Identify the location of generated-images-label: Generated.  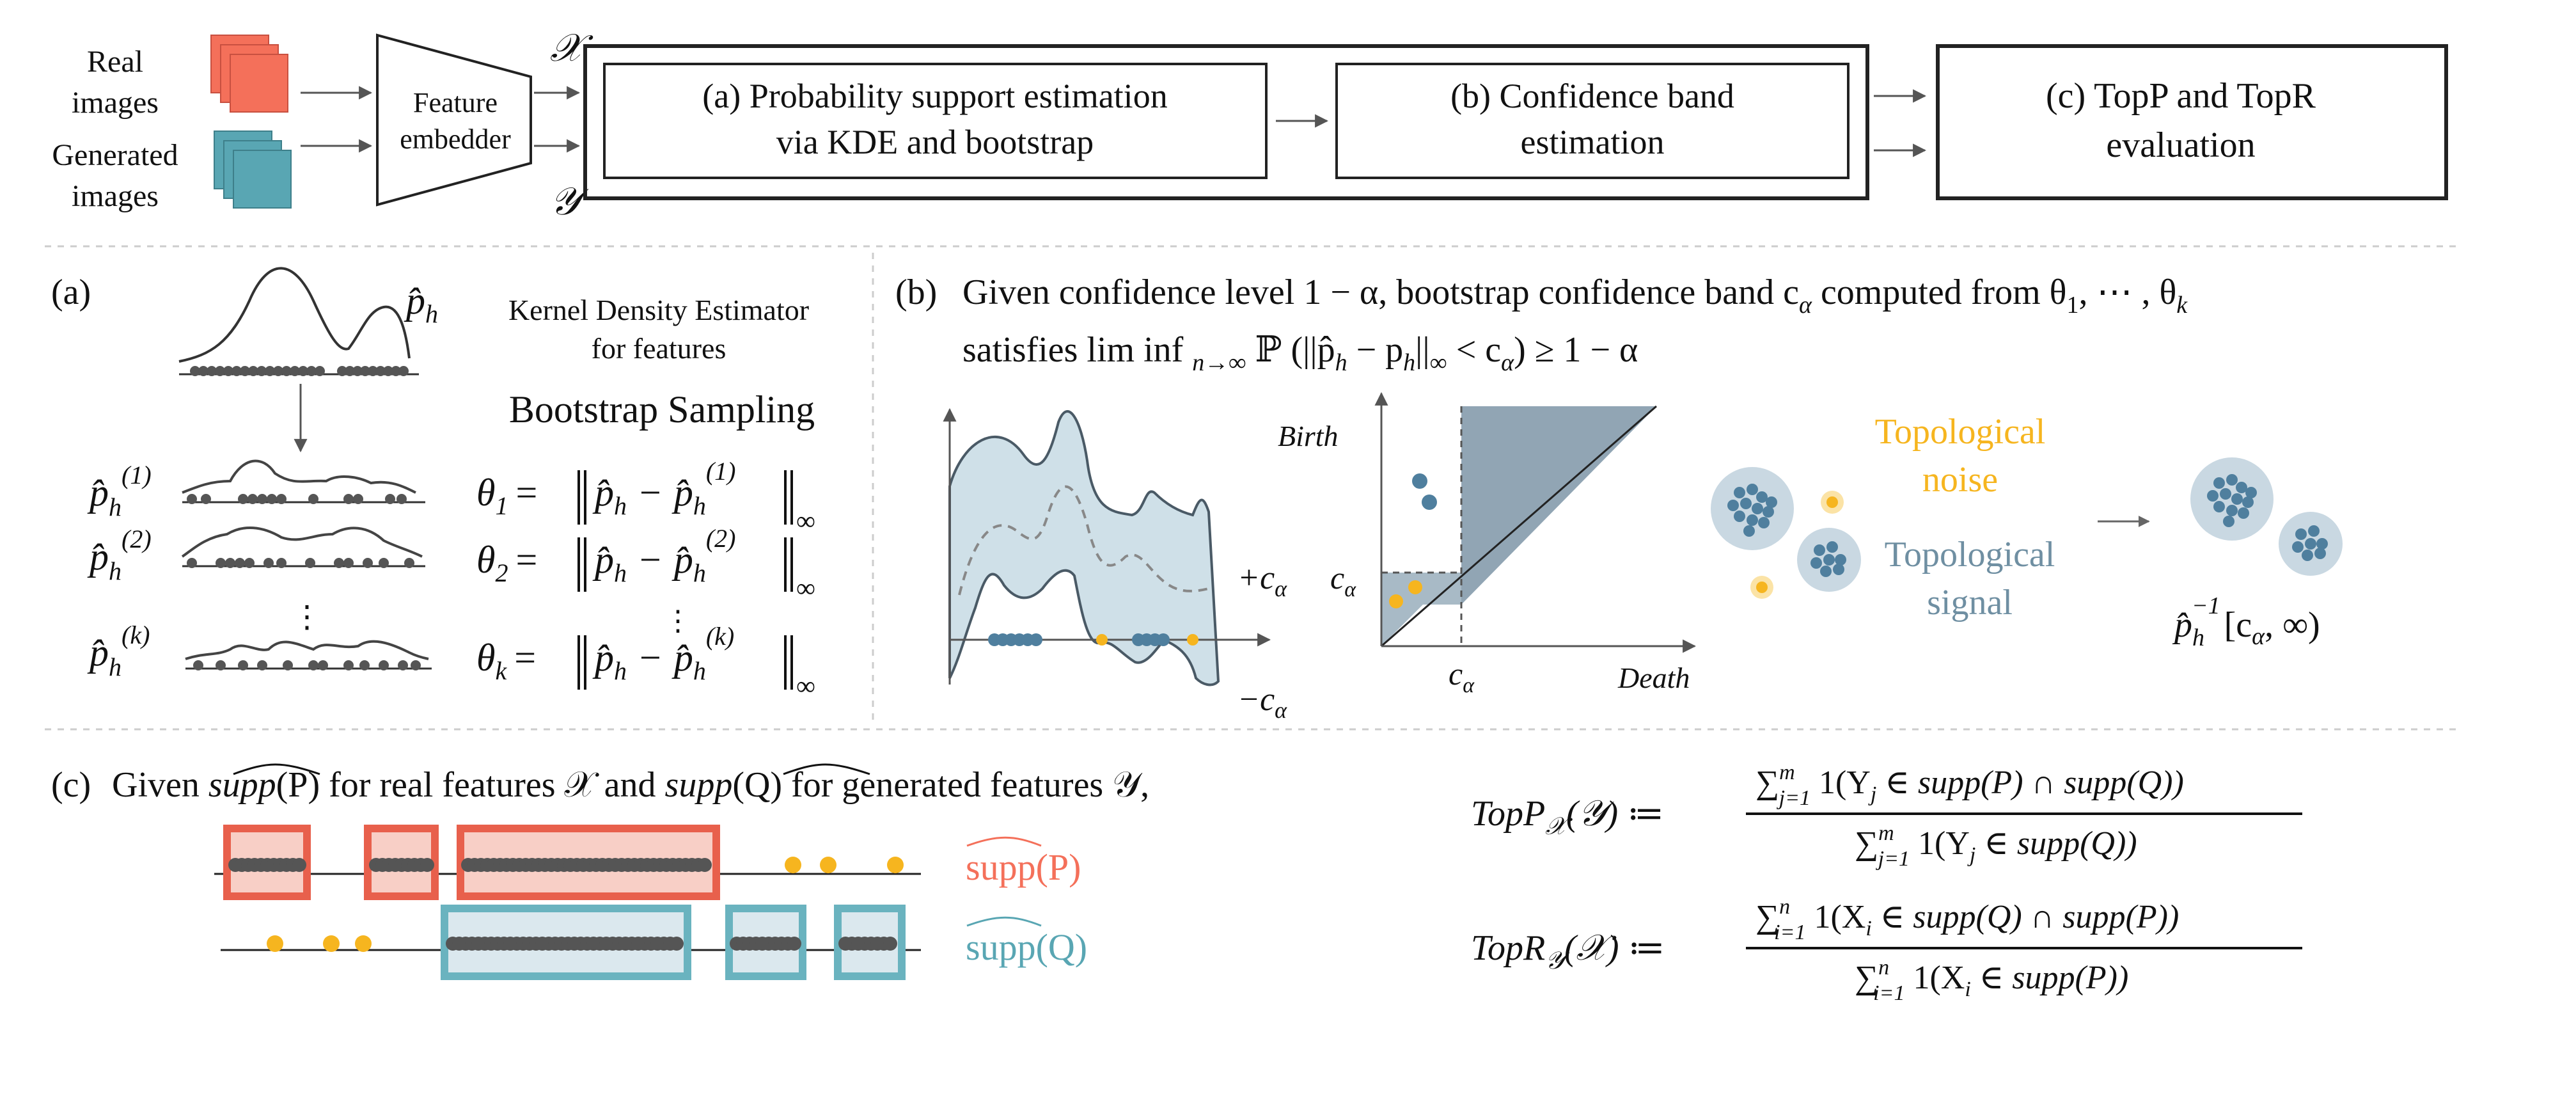
(115, 155).